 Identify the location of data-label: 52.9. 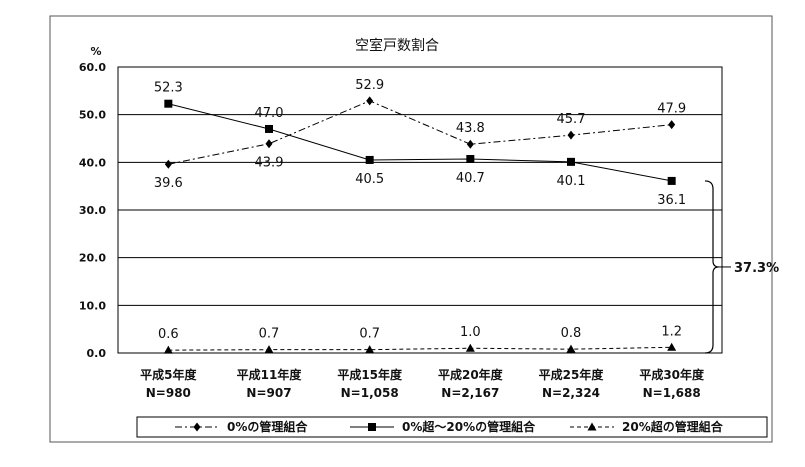
(369, 85).